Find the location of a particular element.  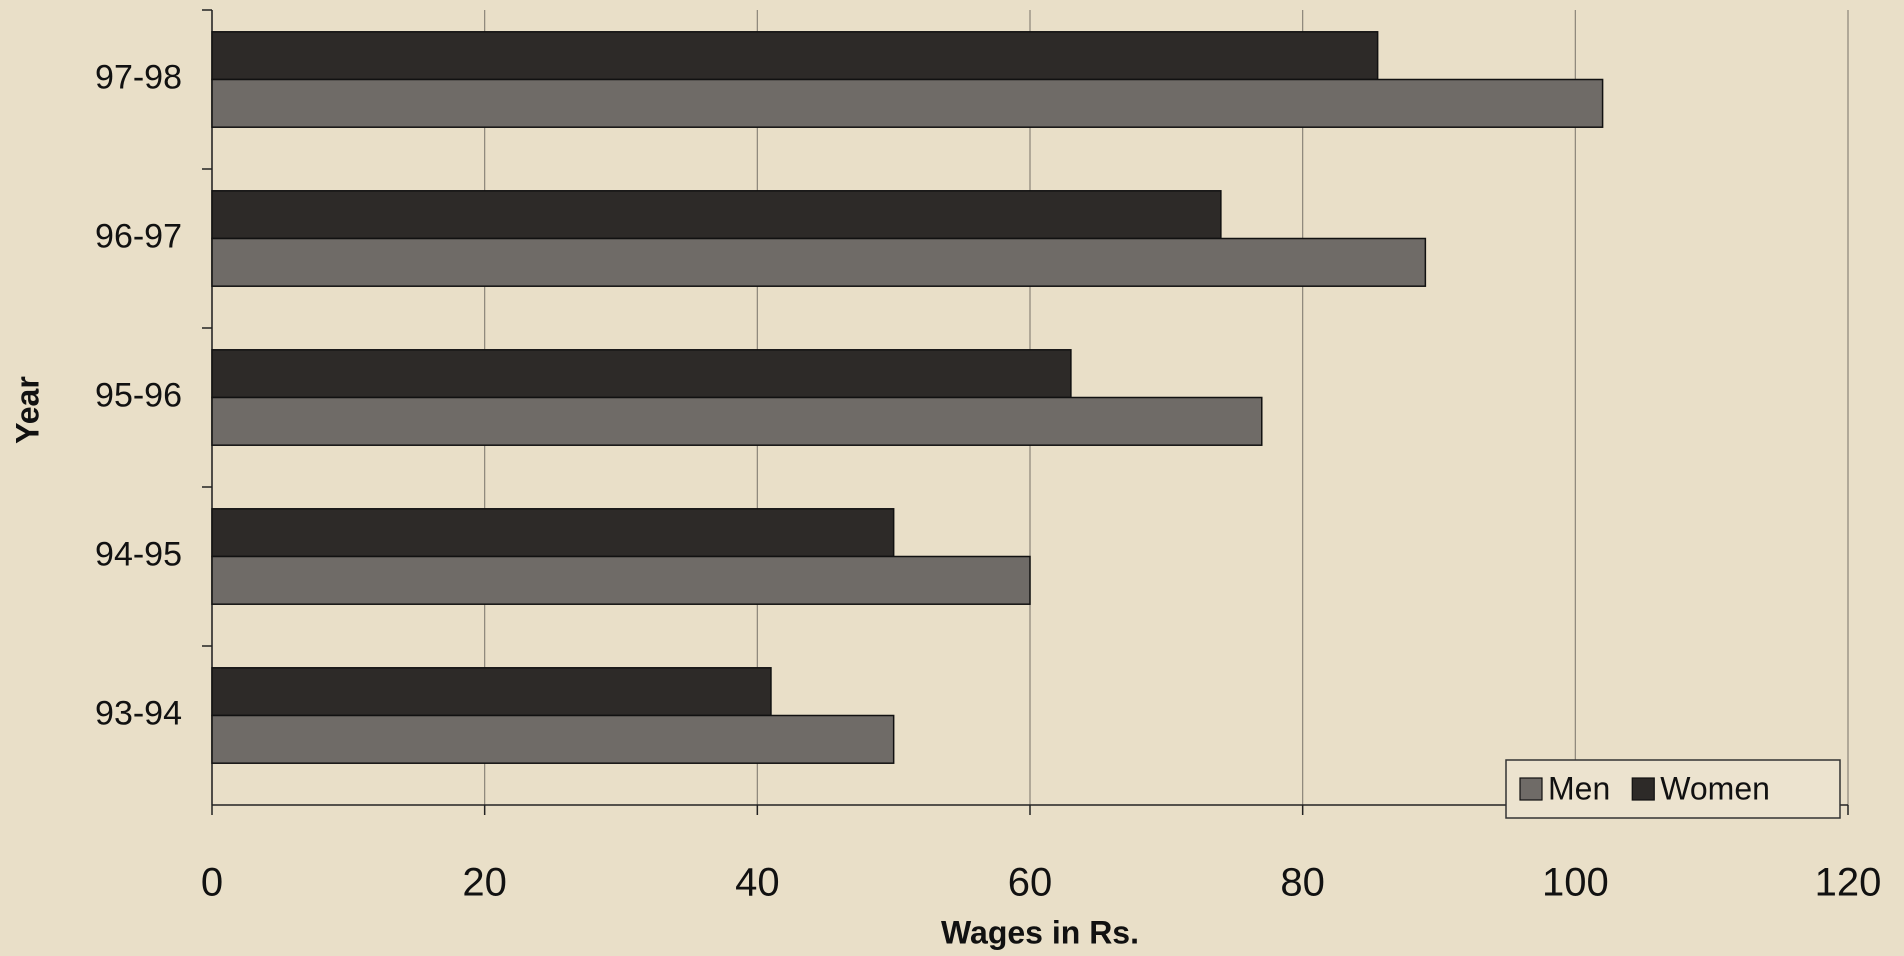

legend-box is located at coordinates (1673, 789).